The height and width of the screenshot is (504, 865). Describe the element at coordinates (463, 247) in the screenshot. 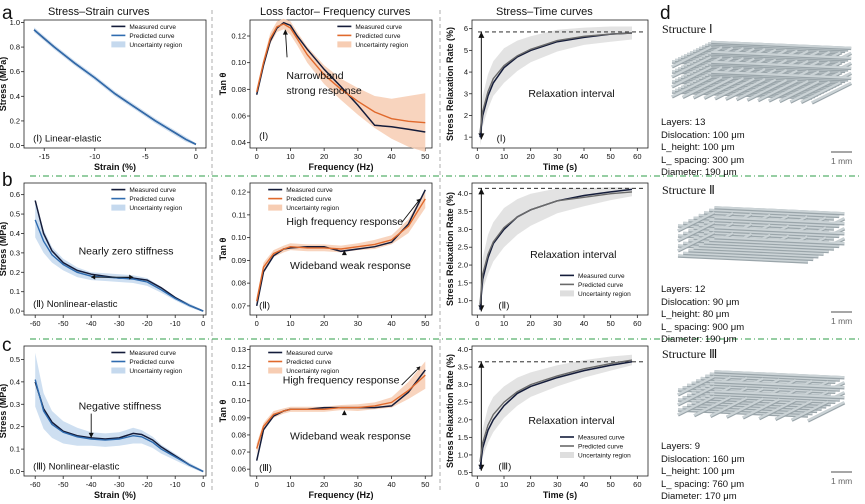

I see `y-tick-label: 2.5` at that location.